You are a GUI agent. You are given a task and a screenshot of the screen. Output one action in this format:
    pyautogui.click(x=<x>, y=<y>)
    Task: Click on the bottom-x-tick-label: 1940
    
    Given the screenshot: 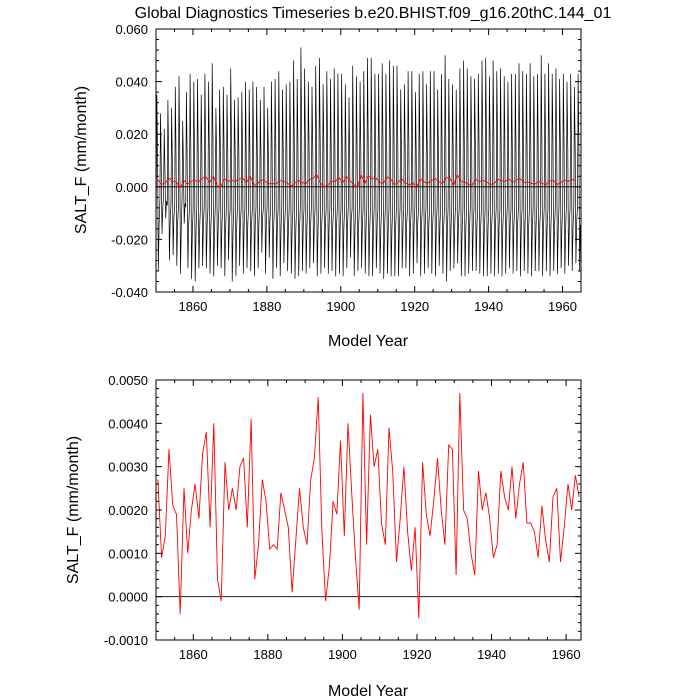 What is the action you would take?
    pyautogui.click(x=491, y=654)
    